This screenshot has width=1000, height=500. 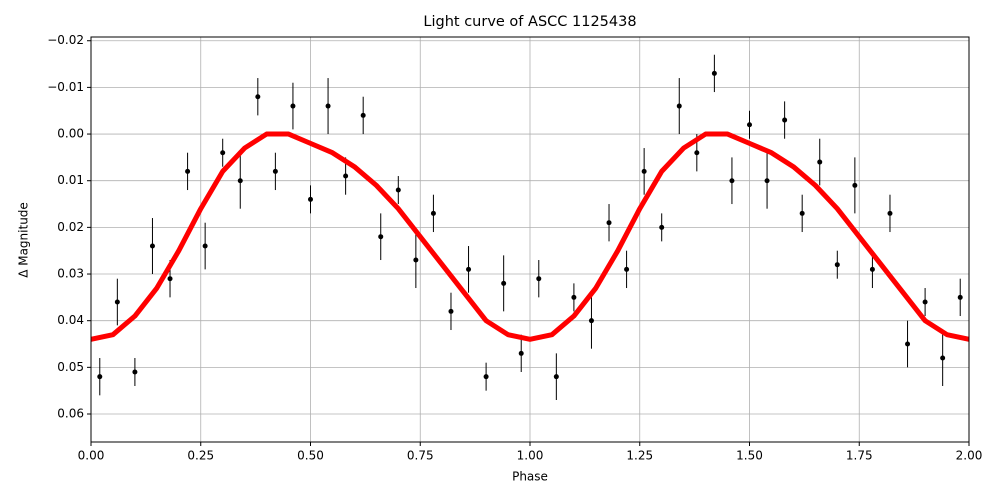 What do you see at coordinates (70, 274) in the screenshot?
I see `y-tick-label: 0.03` at bounding box center [70, 274].